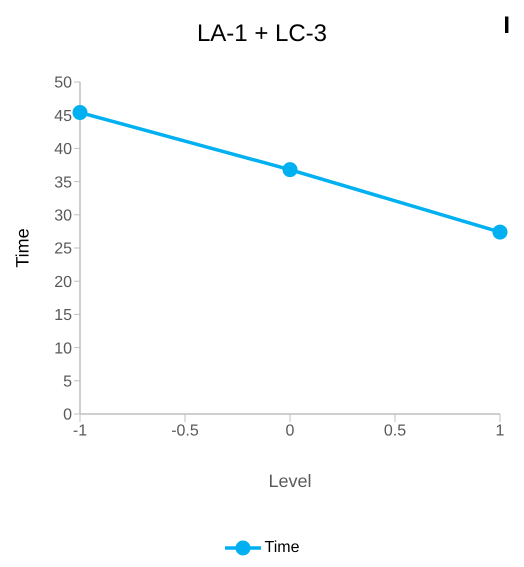 This screenshot has width=524, height=567. Describe the element at coordinates (500, 431) in the screenshot. I see `x-tick-label: 1` at that location.